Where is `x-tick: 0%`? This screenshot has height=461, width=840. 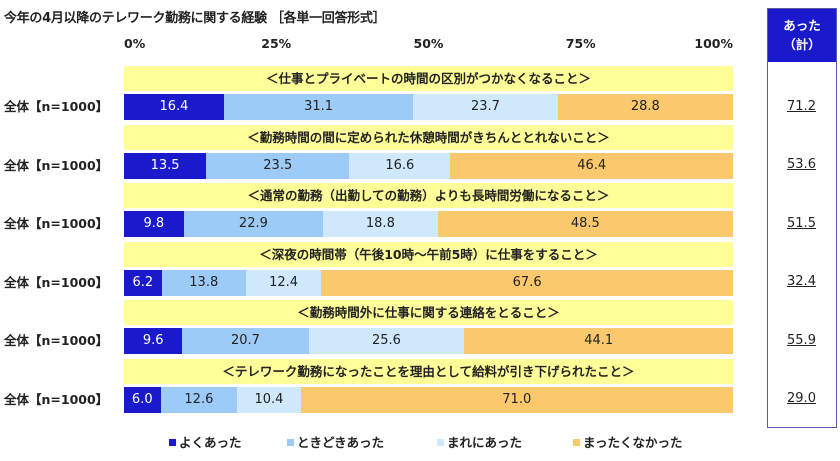
x-tick: 0% is located at coordinates (135, 43).